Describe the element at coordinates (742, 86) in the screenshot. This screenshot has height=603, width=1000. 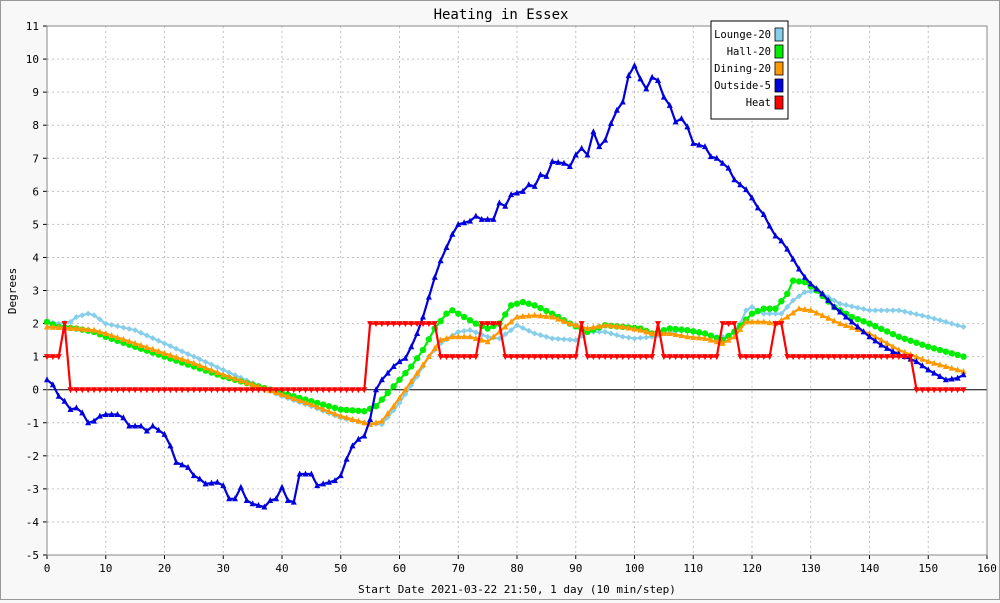
I see `legend-label: Outside-5` at that location.